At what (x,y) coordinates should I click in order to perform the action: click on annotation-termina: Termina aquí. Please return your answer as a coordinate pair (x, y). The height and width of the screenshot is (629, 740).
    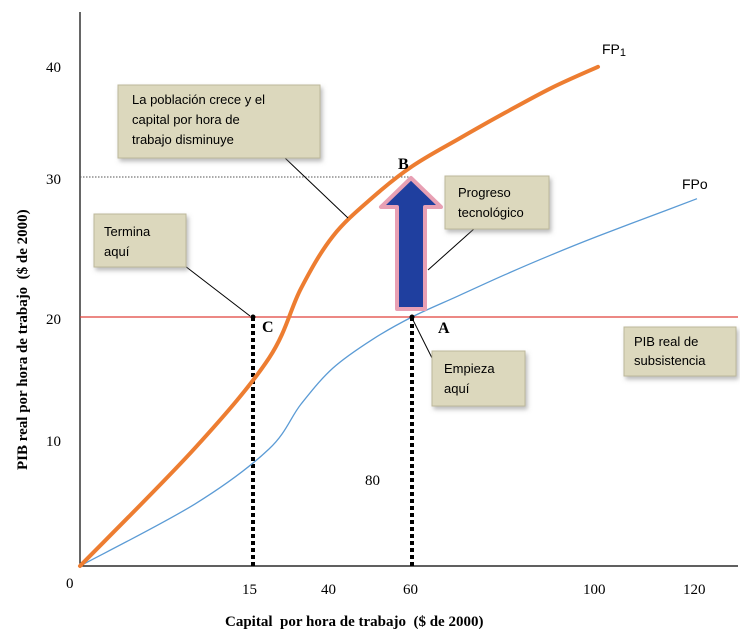
    Looking at the image, I should click on (140, 240).